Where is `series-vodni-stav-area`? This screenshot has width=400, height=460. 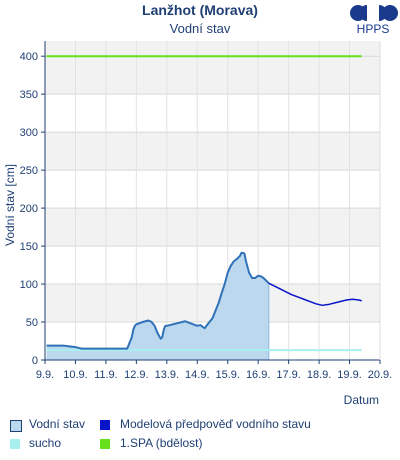
series-vodni-stav-area is located at coordinates (157, 306).